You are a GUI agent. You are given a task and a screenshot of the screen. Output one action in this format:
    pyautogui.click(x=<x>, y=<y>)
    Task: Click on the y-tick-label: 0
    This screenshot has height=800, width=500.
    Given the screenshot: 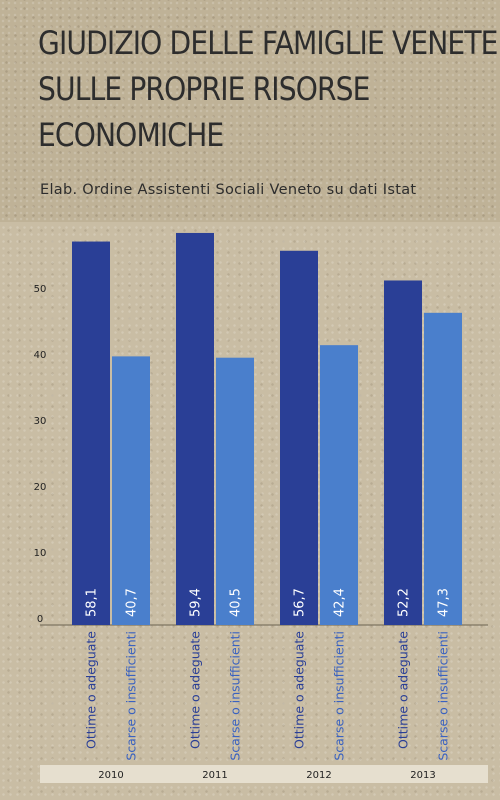 What is the action you would take?
    pyautogui.click(x=40, y=619)
    